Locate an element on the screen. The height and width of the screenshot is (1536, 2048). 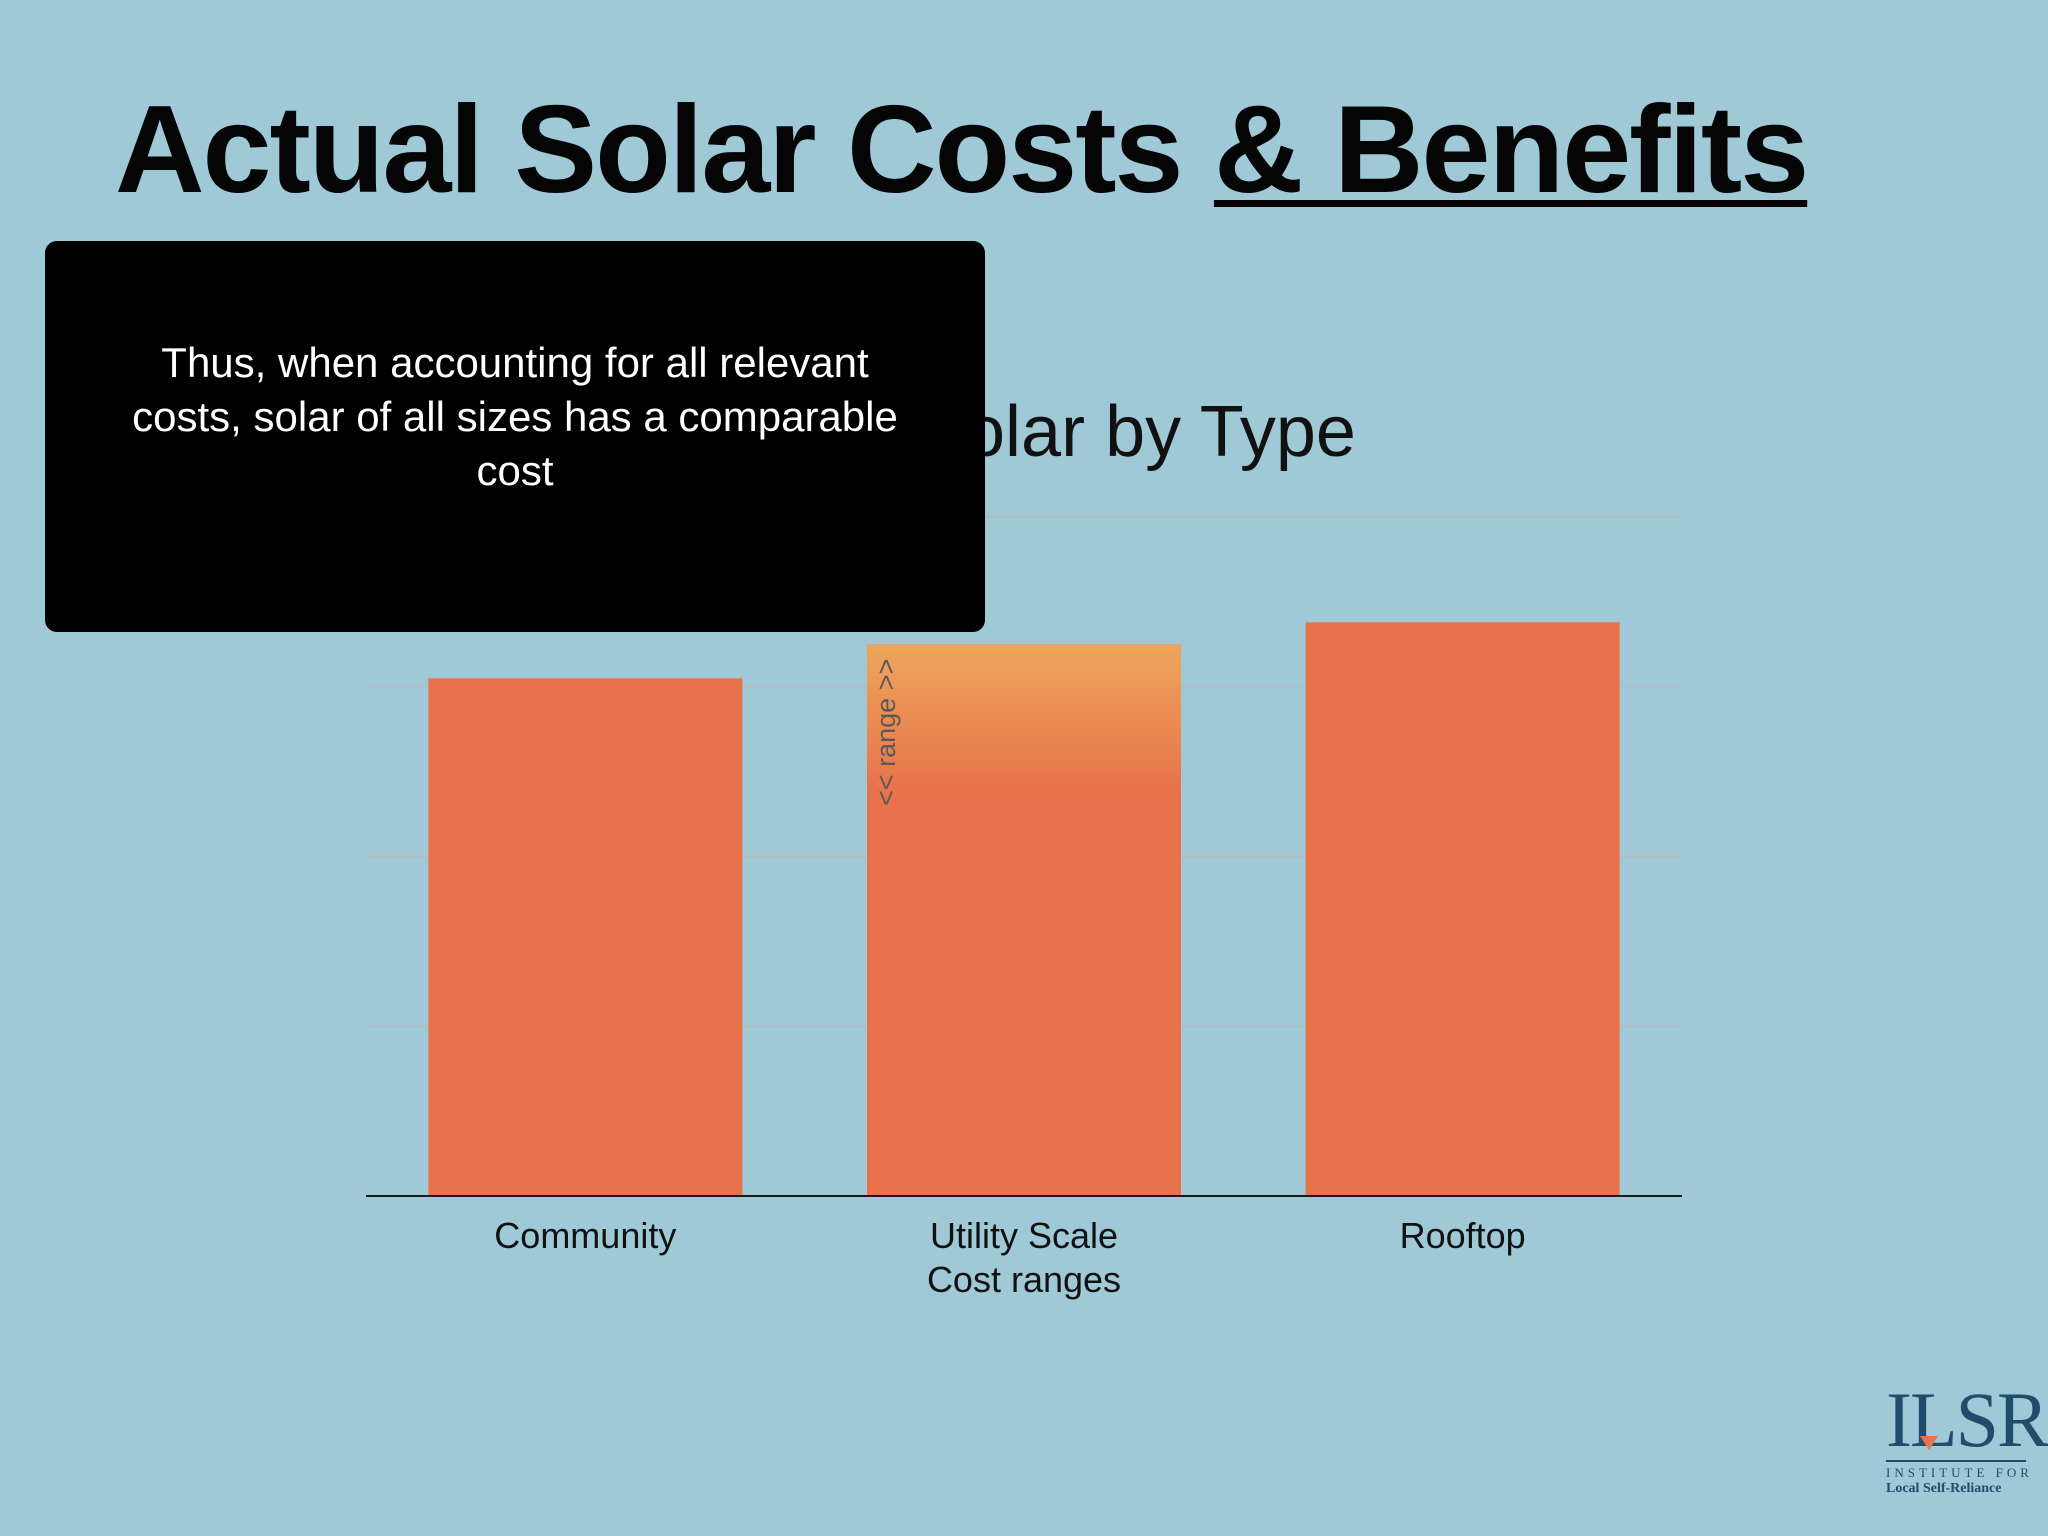
slide-title: Actual Solar Costs & Benefits is located at coordinates (962, 150).